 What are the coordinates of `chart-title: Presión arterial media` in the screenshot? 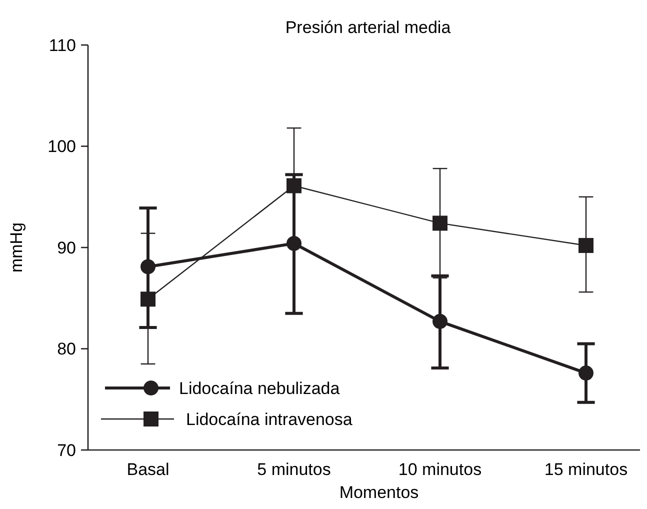 It's located at (368, 27).